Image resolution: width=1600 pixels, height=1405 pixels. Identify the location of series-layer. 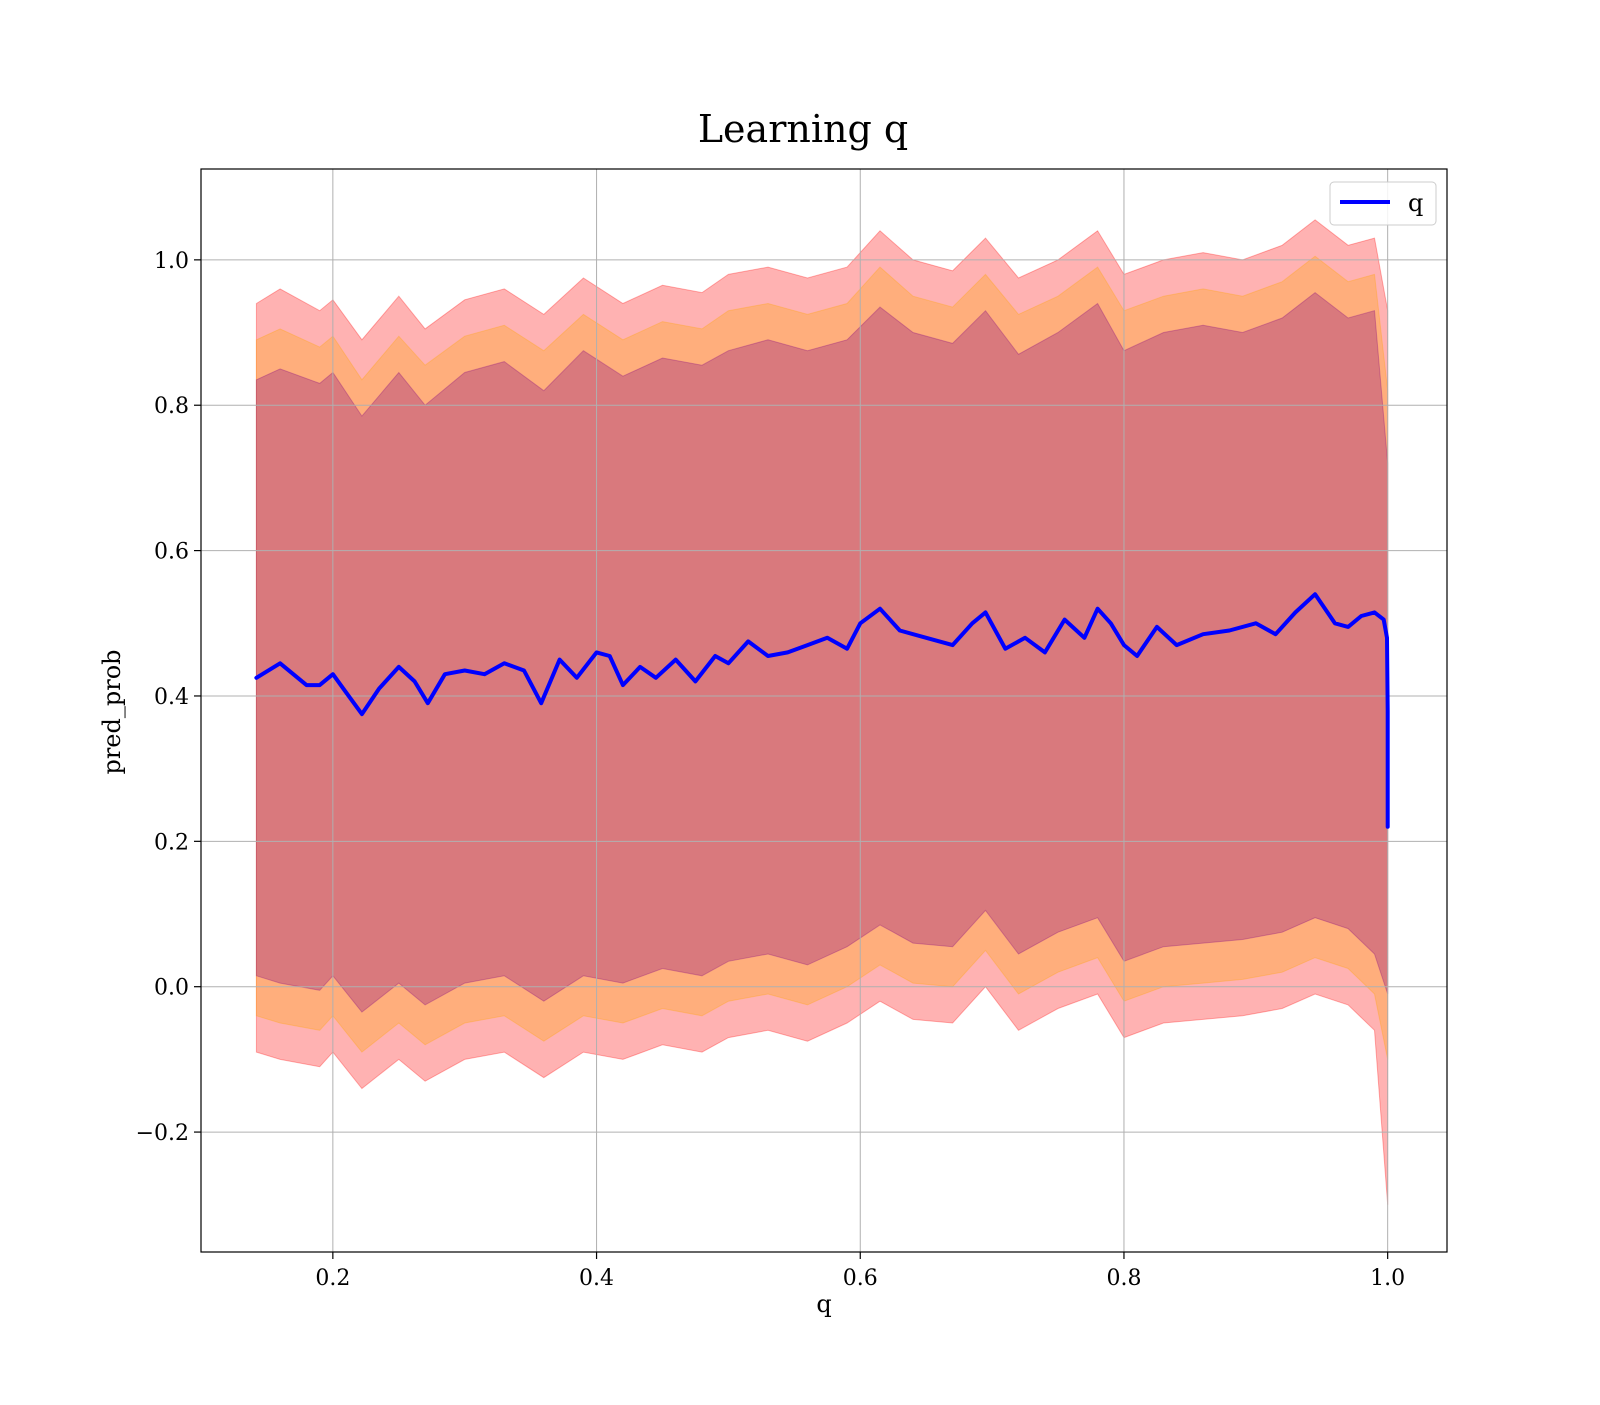
(822, 710).